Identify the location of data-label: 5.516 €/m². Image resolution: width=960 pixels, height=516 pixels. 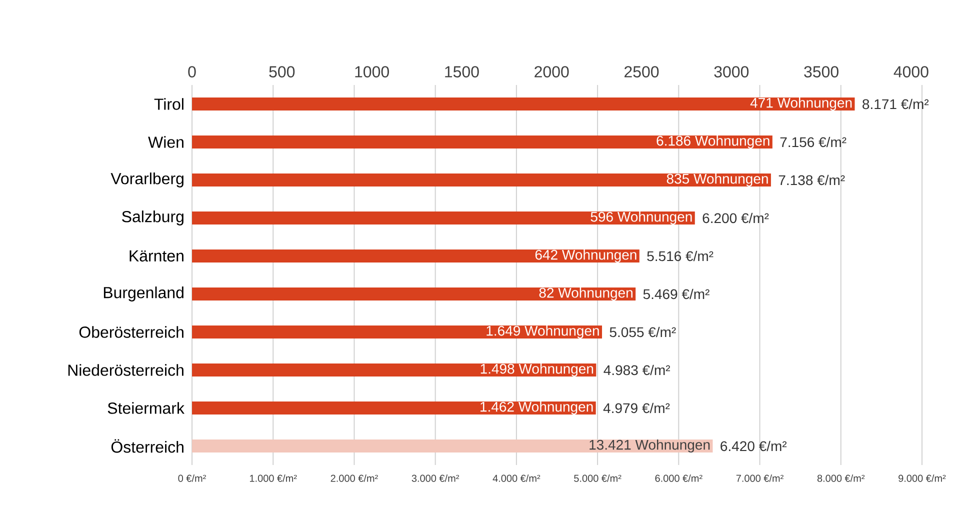
(680, 256).